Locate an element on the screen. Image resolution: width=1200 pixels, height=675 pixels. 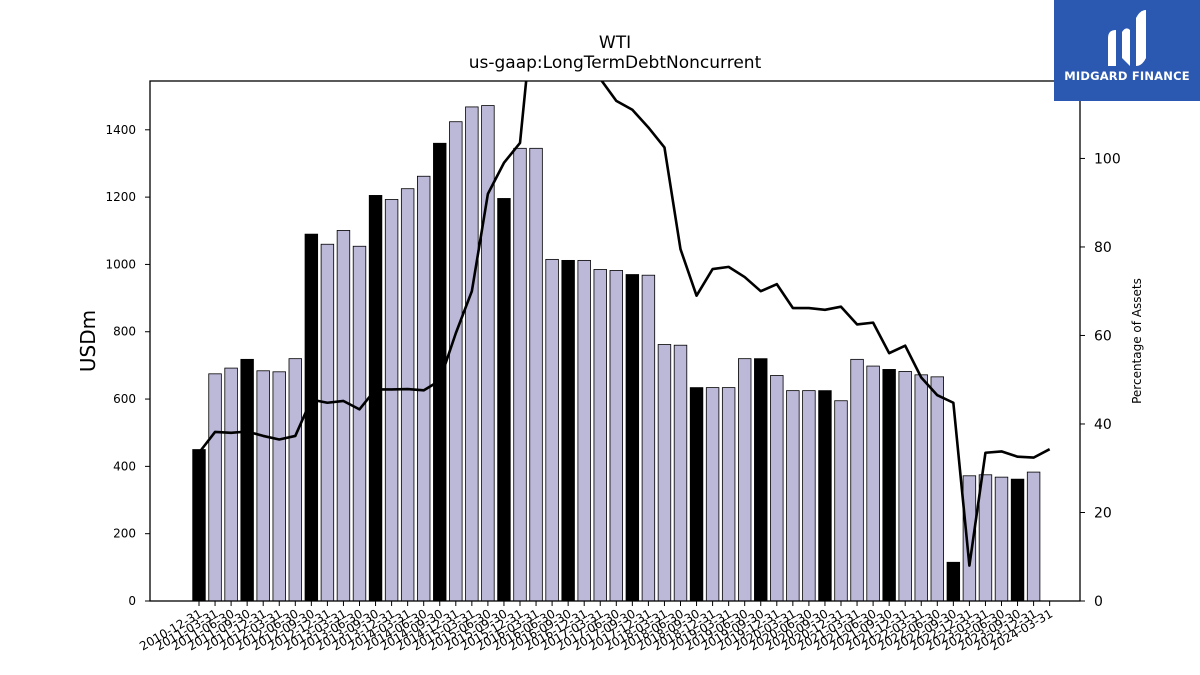
y2-tick-label: 40 is located at coordinates (1103, 425).